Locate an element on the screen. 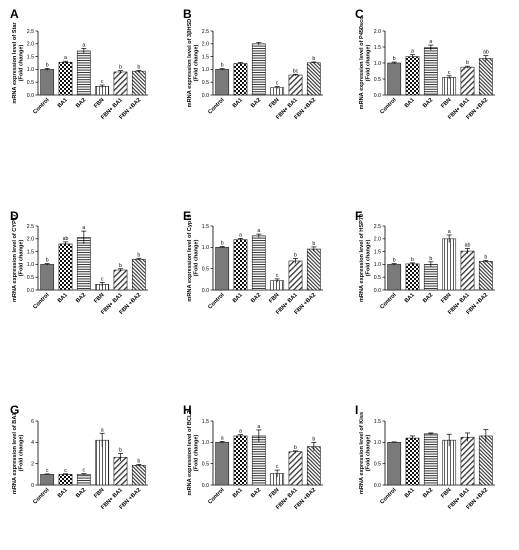 The width and height of the screenshot is (519, 550). y-tick-label: 1.0 is located at coordinates (205, 248).